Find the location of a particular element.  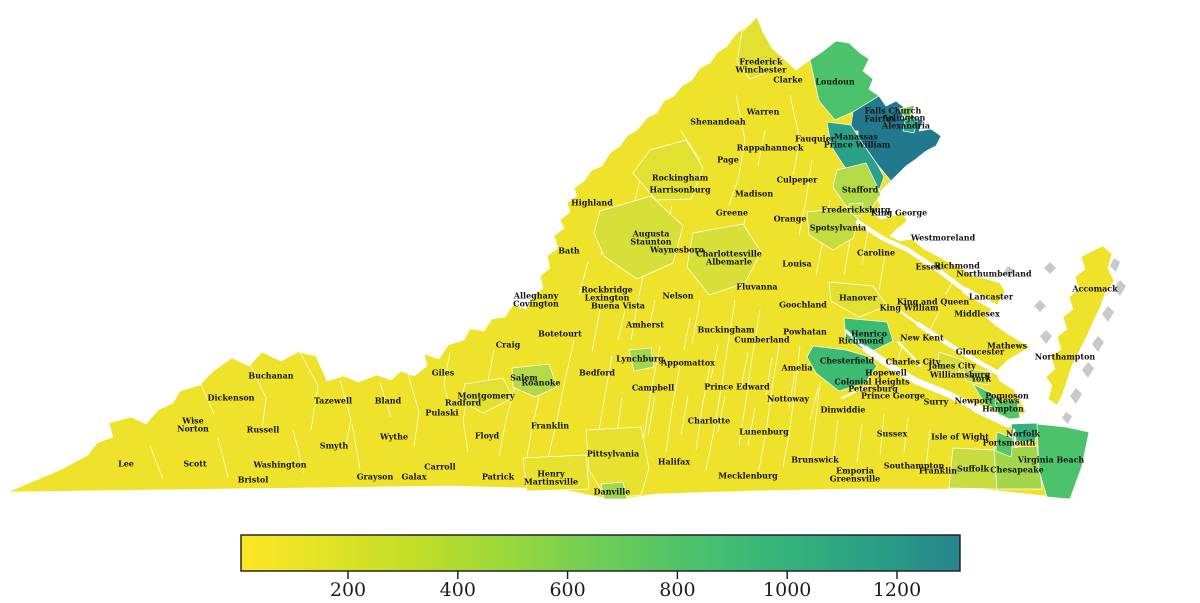

county-label-lee: Lee is located at coordinates (126, 464).